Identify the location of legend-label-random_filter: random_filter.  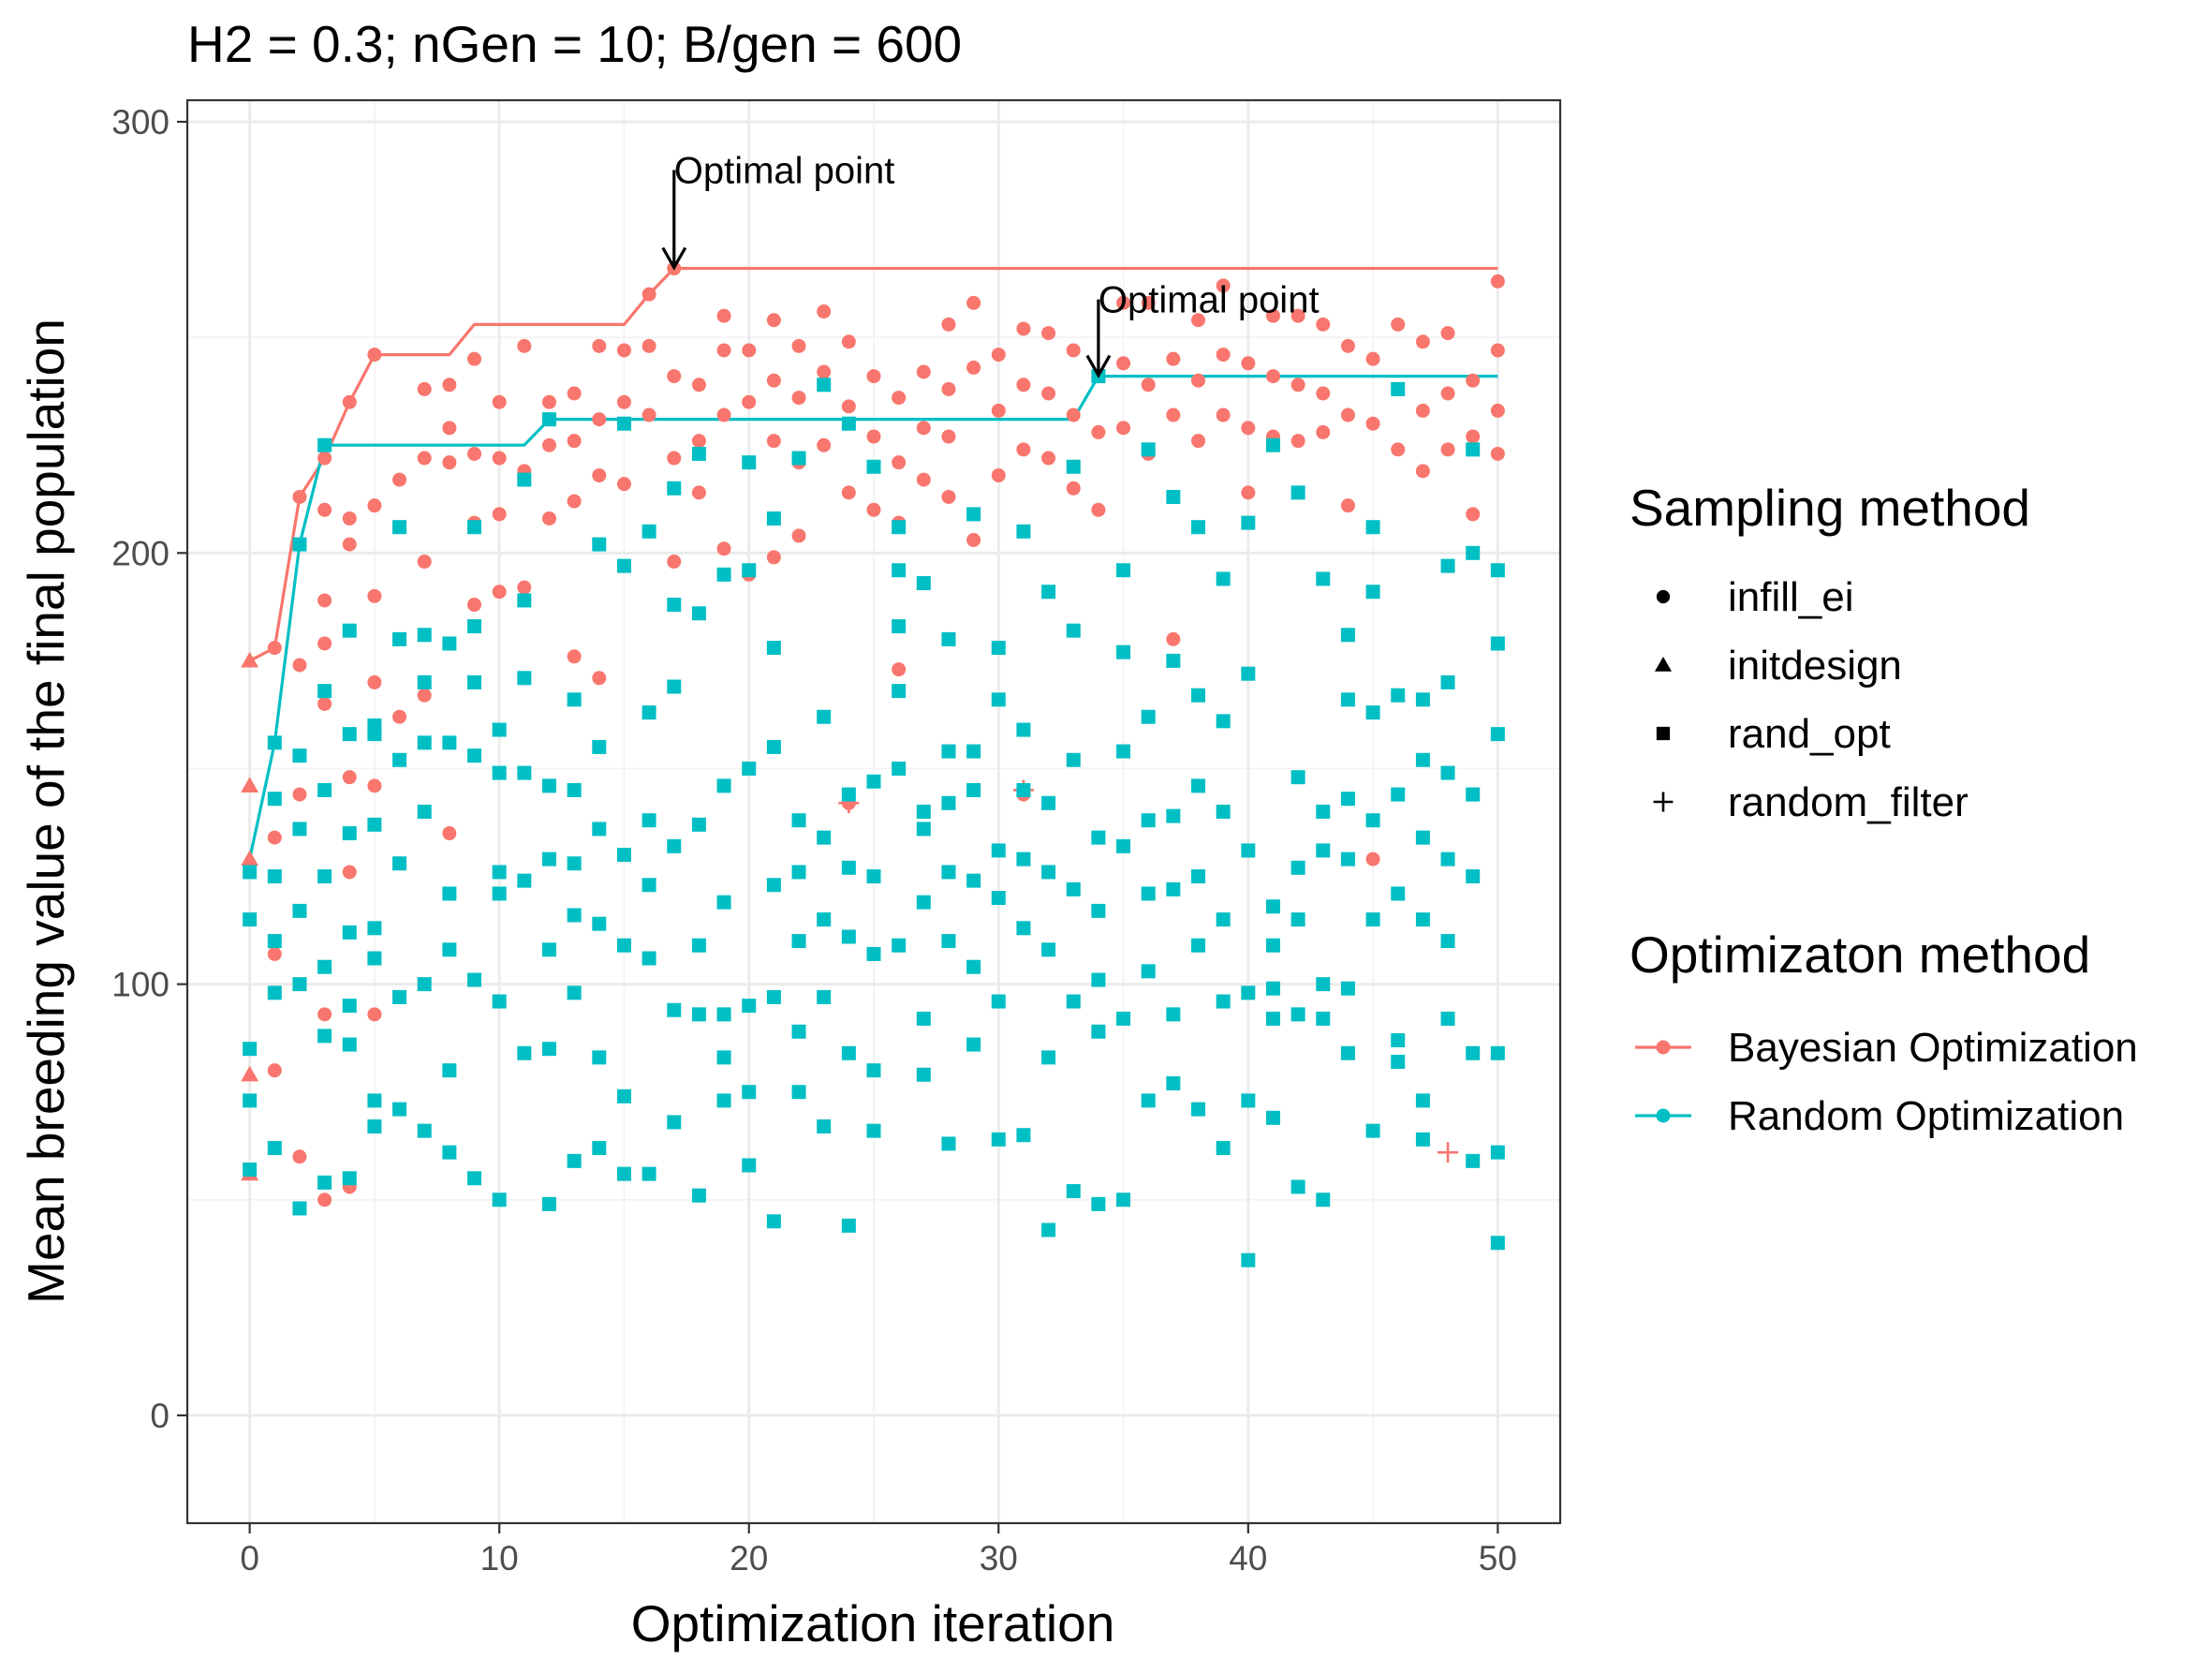
(1849, 802).